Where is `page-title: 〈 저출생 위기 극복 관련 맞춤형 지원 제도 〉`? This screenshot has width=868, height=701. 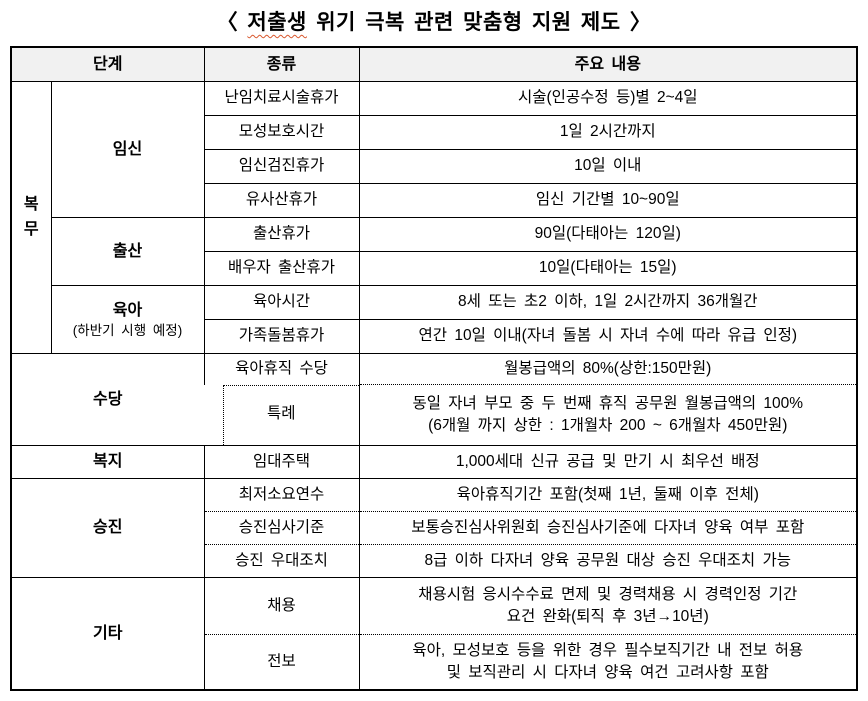
page-title: 〈 저출생 위기 극복 관련 맞춤형 지원 제도 〉 is located at coordinates (434, 22).